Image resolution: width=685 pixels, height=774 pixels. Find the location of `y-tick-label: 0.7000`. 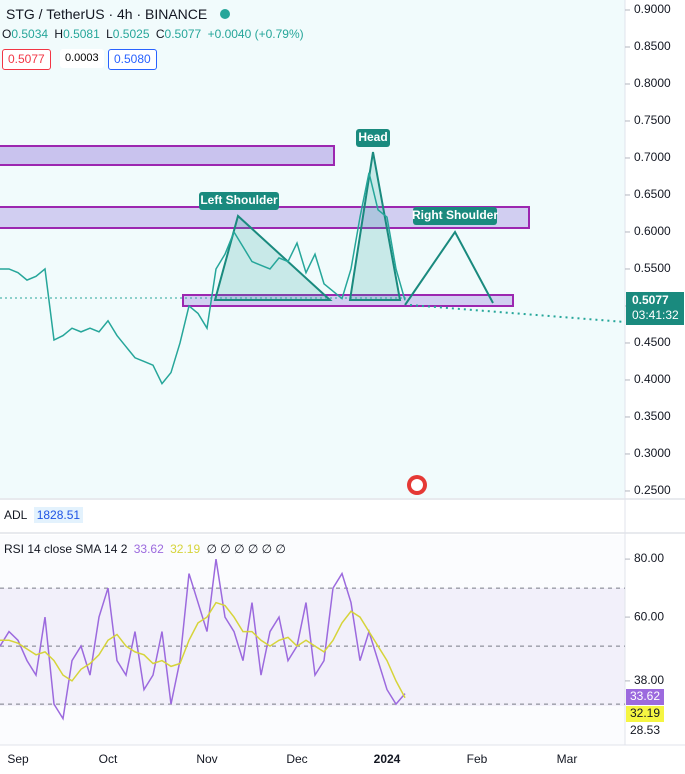

y-tick-label: 0.7000 is located at coordinates (652, 157).